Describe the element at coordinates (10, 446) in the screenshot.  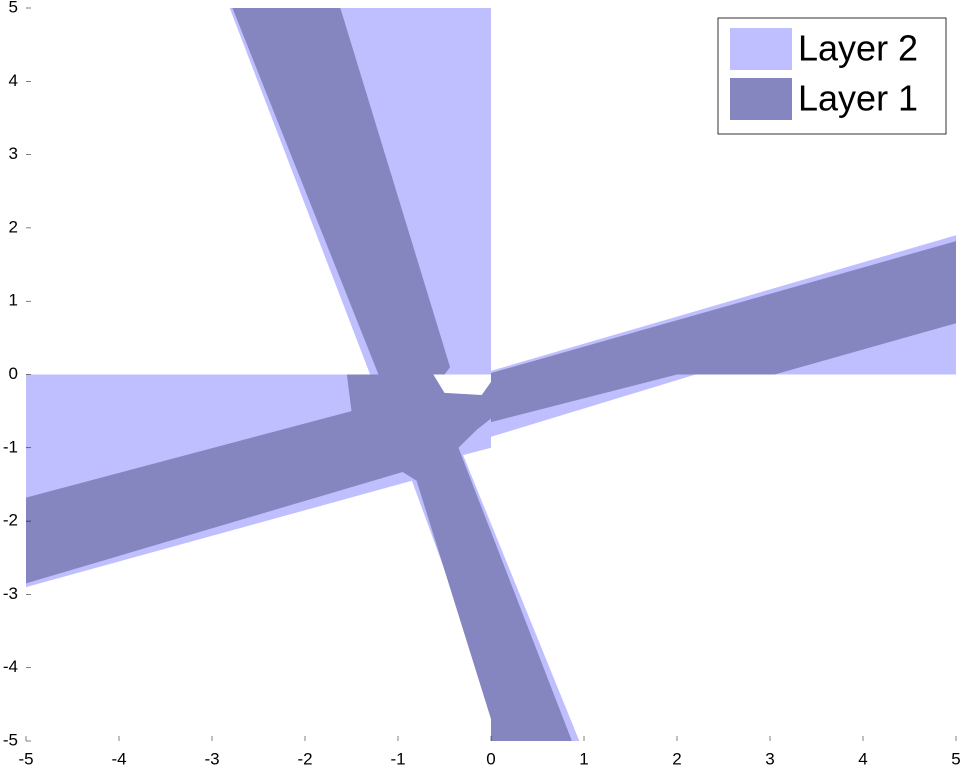
I see `y-tick-label: -1` at that location.